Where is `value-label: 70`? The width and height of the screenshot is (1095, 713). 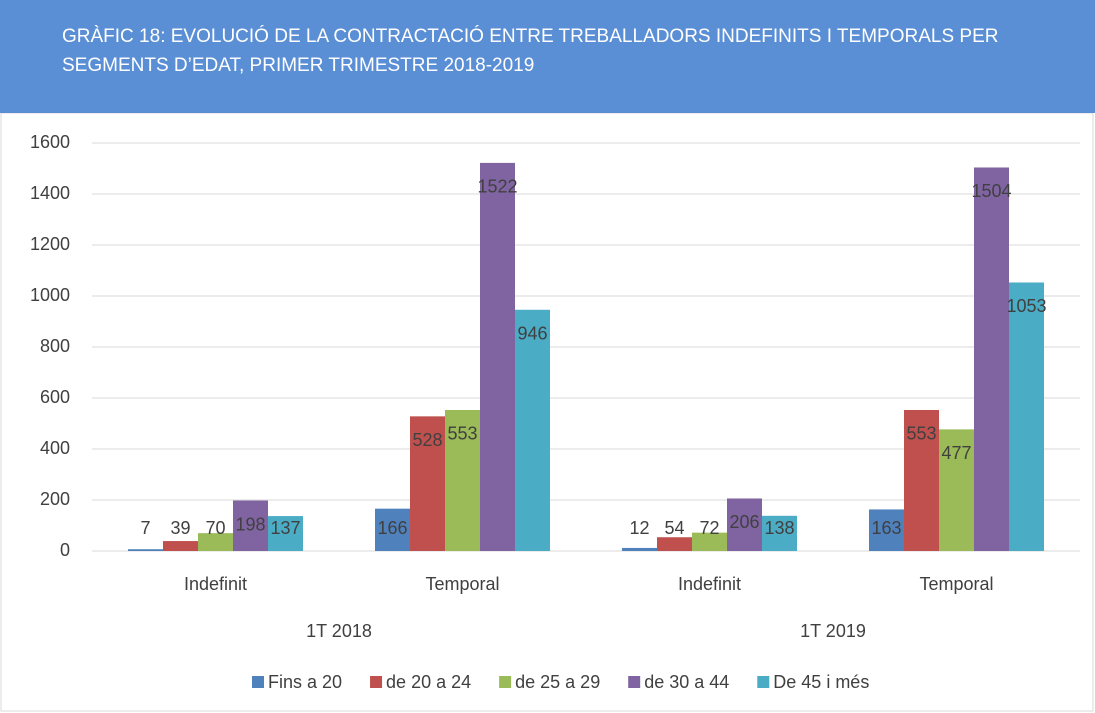
value-label: 70 is located at coordinates (215, 528).